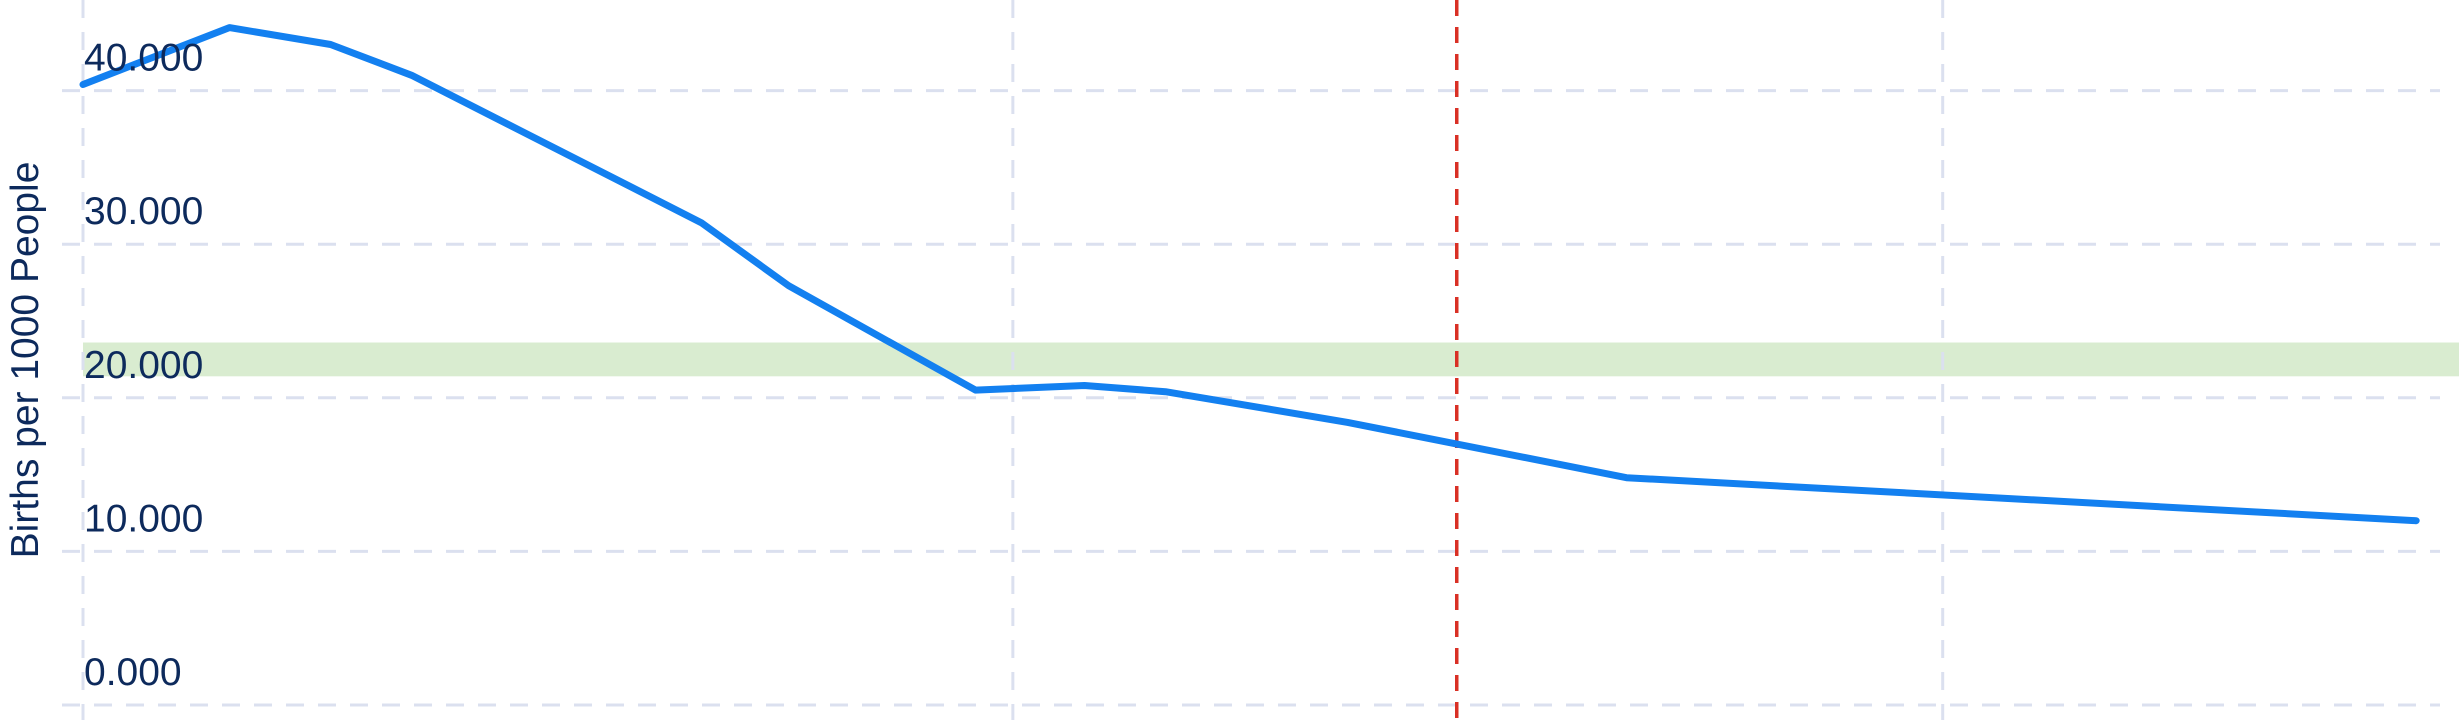  What do you see at coordinates (143, 518) in the screenshot?
I see `y-tick-label: 10.000` at bounding box center [143, 518].